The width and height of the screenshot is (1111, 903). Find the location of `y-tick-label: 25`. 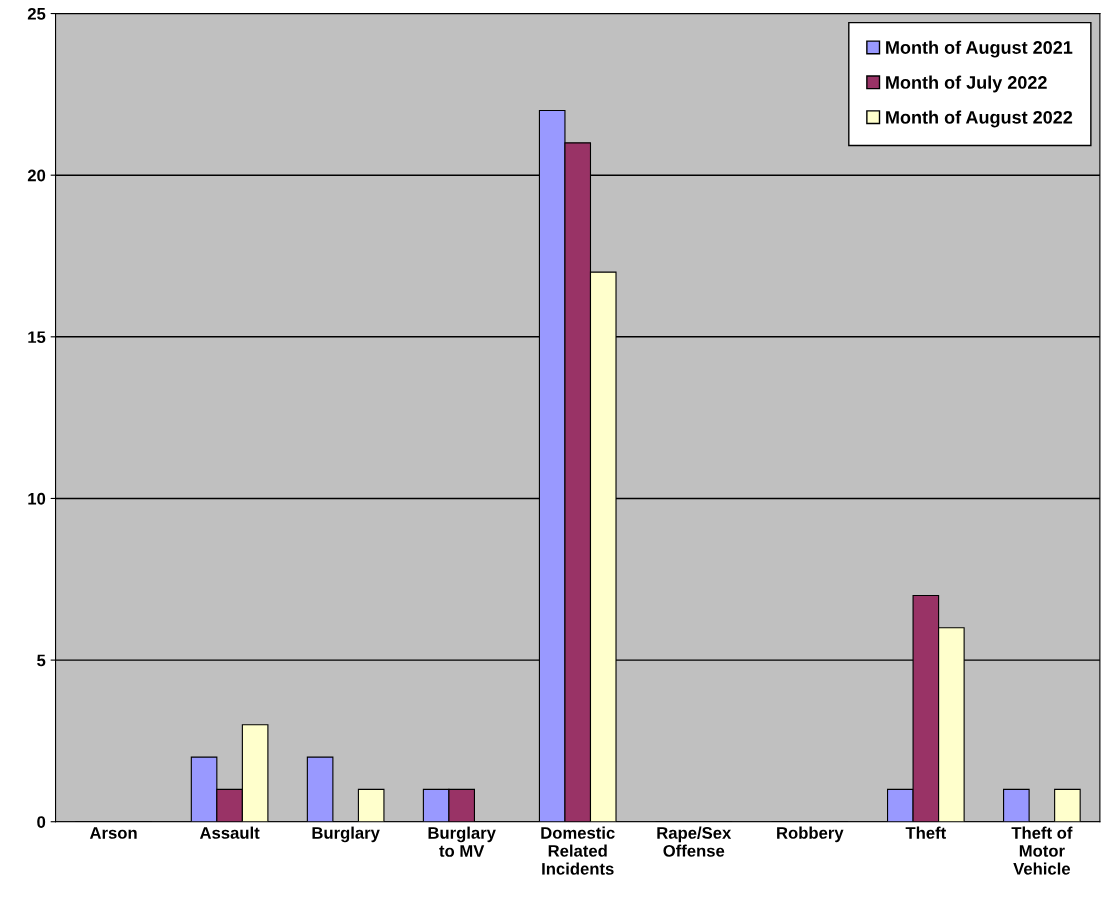

y-tick-label: 25 is located at coordinates (36, 13).